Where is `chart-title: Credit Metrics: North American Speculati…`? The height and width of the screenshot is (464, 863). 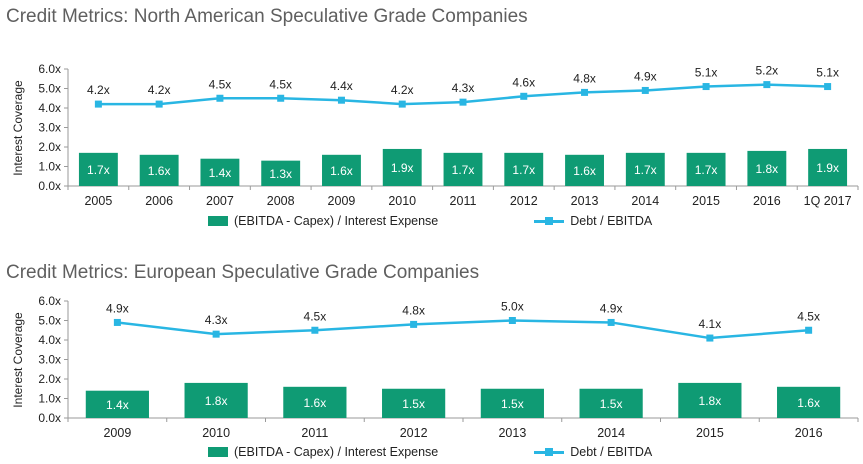
chart-title: Credit Metrics: North American Speculati… is located at coordinates (267, 16).